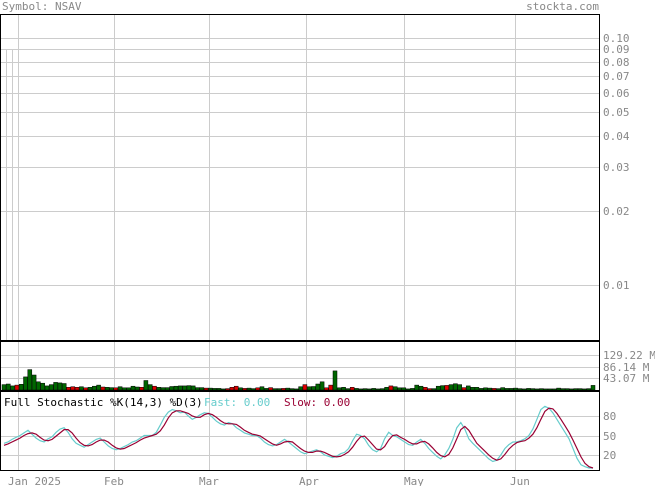 The height and width of the screenshot is (486, 655). Describe the element at coordinates (300, 366) in the screenshot. I see `volume-panel-frame` at that location.